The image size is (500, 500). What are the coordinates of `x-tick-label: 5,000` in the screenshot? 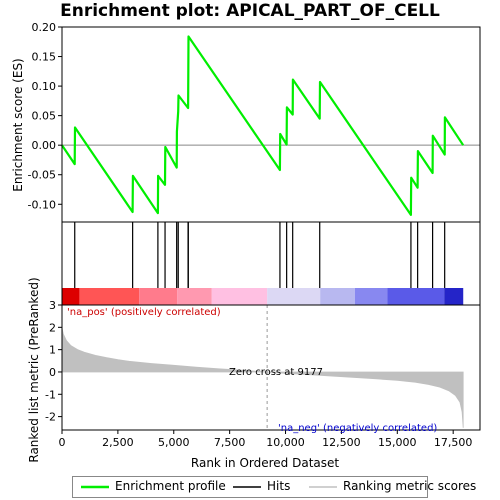 It's located at (174, 442).